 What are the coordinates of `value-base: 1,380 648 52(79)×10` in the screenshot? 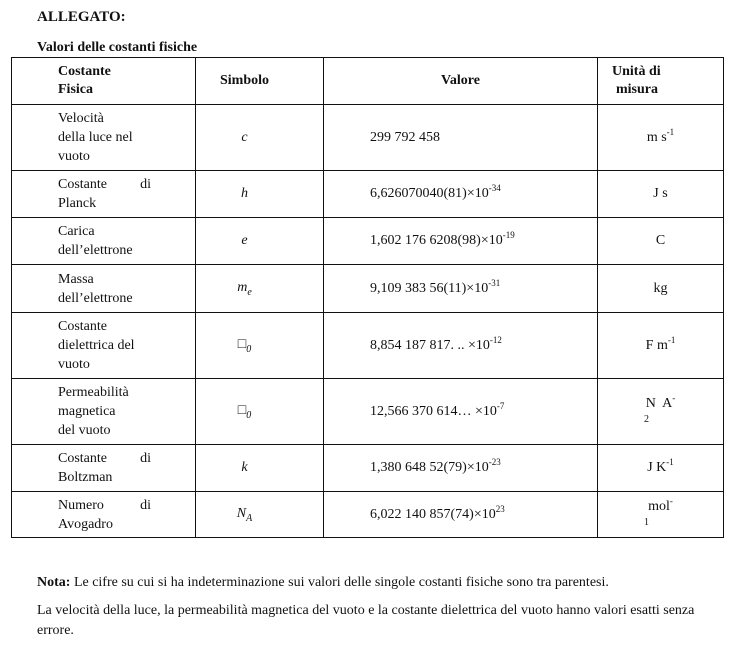 It's located at (429, 467).